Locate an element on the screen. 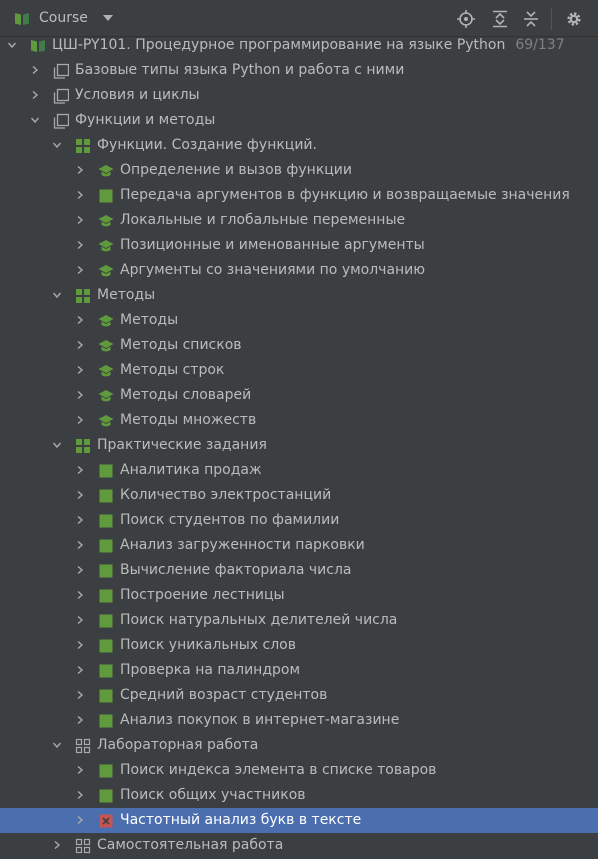 The height and width of the screenshot is (859, 598). tree-task: Анализ загруженности парковки is located at coordinates (299, 545).